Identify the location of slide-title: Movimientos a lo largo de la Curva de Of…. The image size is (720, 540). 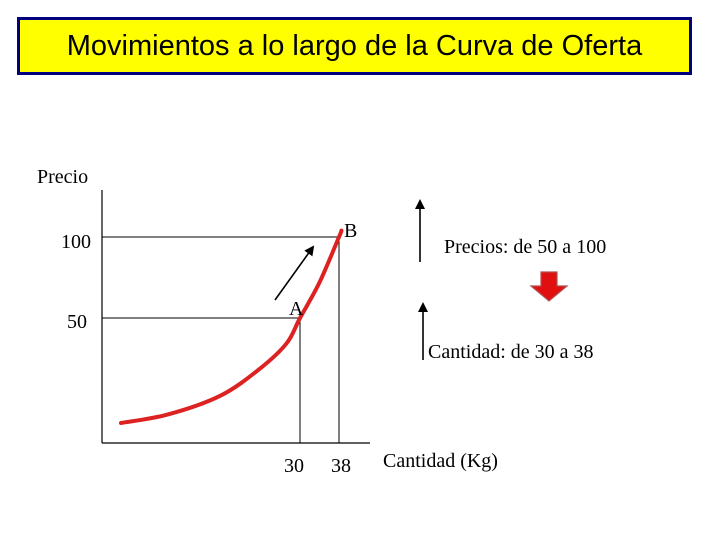
(354, 46).